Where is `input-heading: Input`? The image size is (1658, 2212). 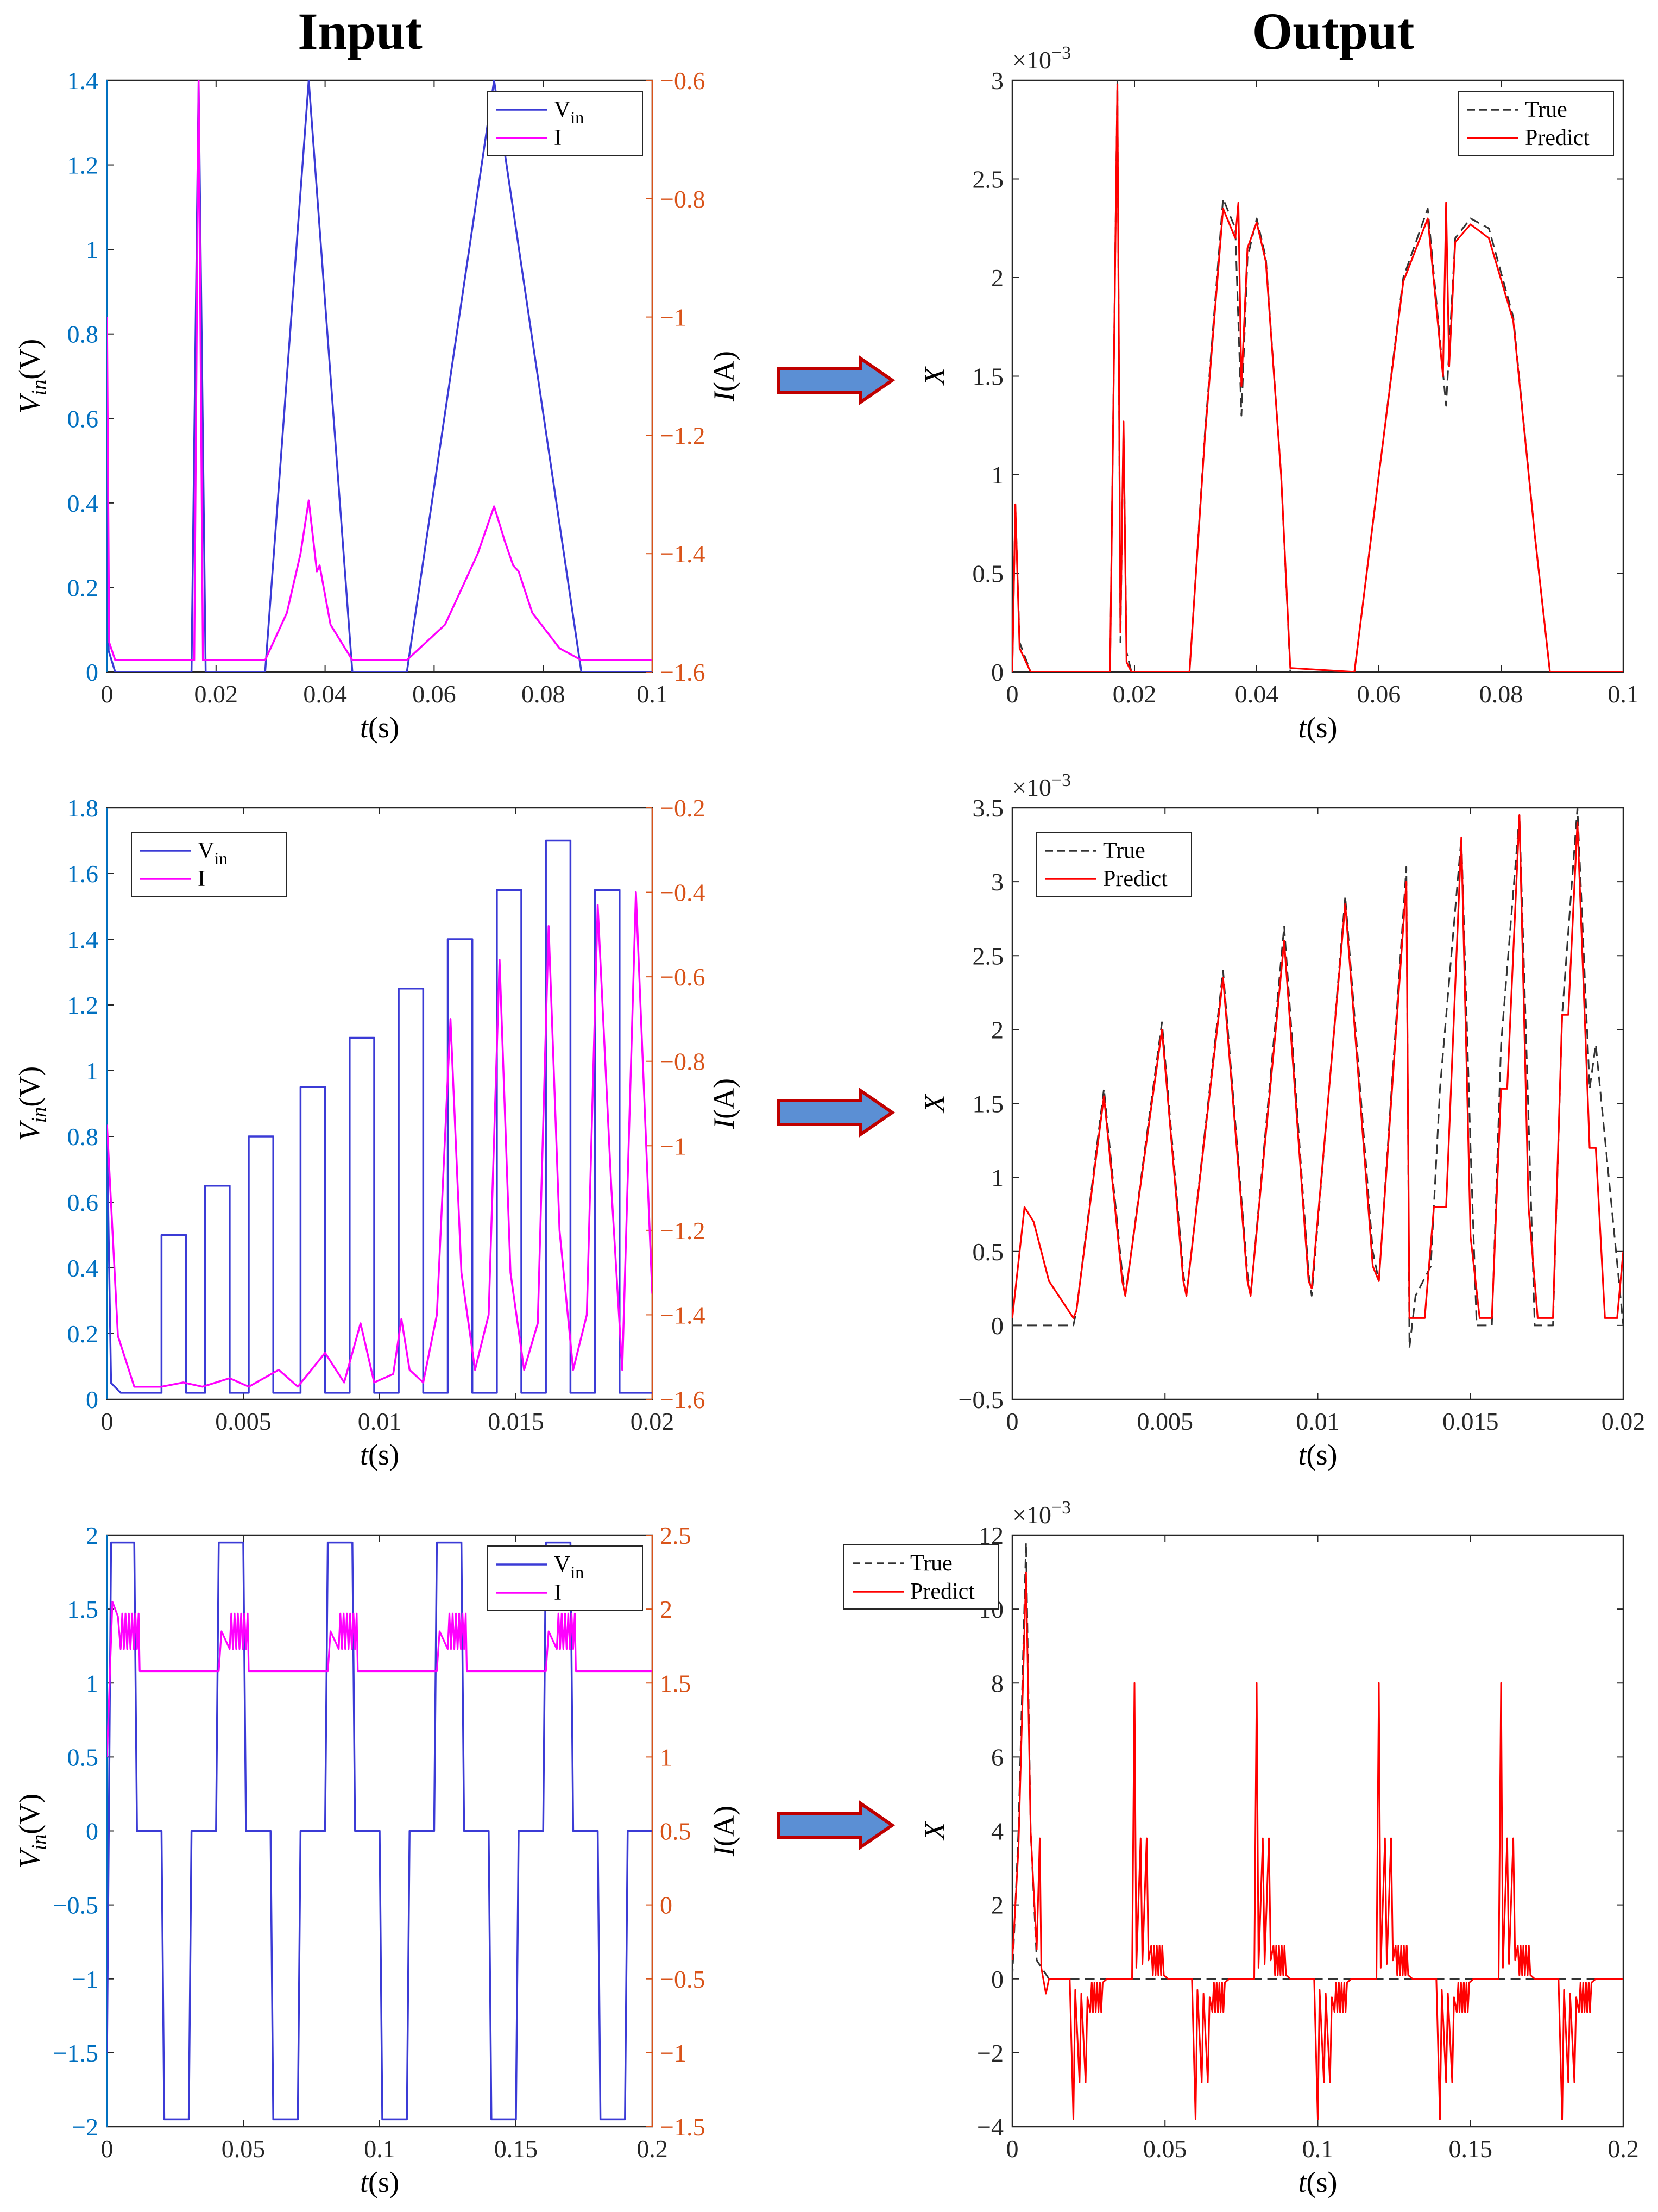 input-heading: Input is located at coordinates (360, 31).